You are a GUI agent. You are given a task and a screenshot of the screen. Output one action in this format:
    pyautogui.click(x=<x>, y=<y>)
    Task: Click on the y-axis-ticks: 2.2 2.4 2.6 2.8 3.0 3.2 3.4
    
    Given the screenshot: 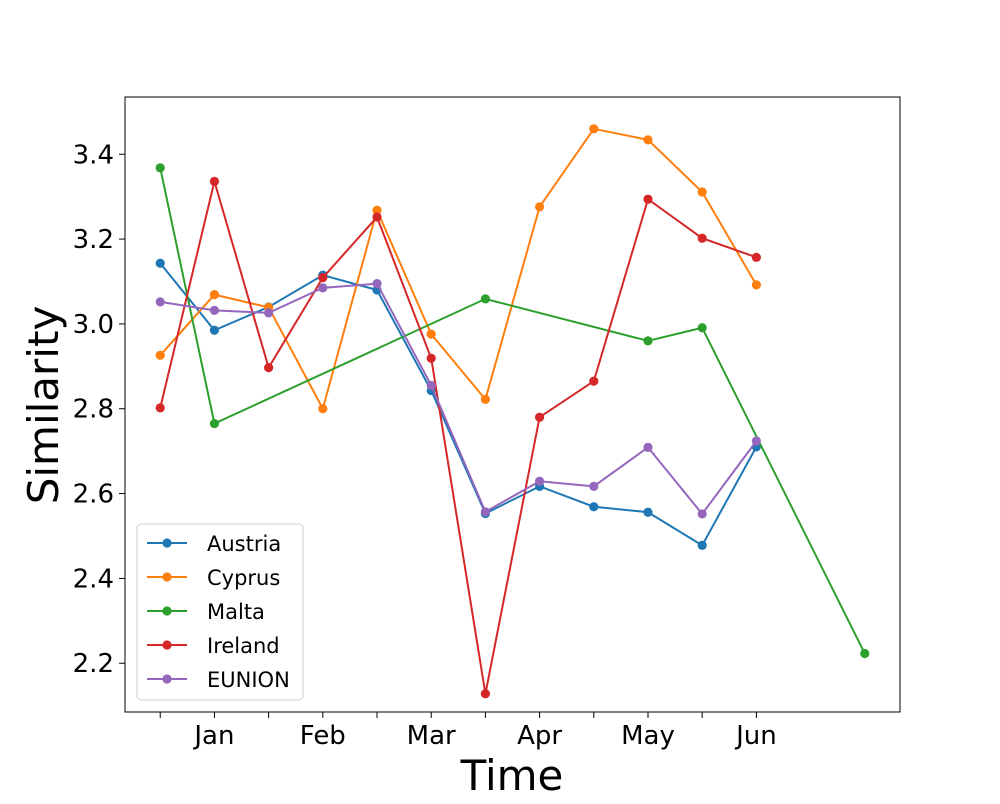 What is the action you would take?
    pyautogui.click(x=99, y=409)
    